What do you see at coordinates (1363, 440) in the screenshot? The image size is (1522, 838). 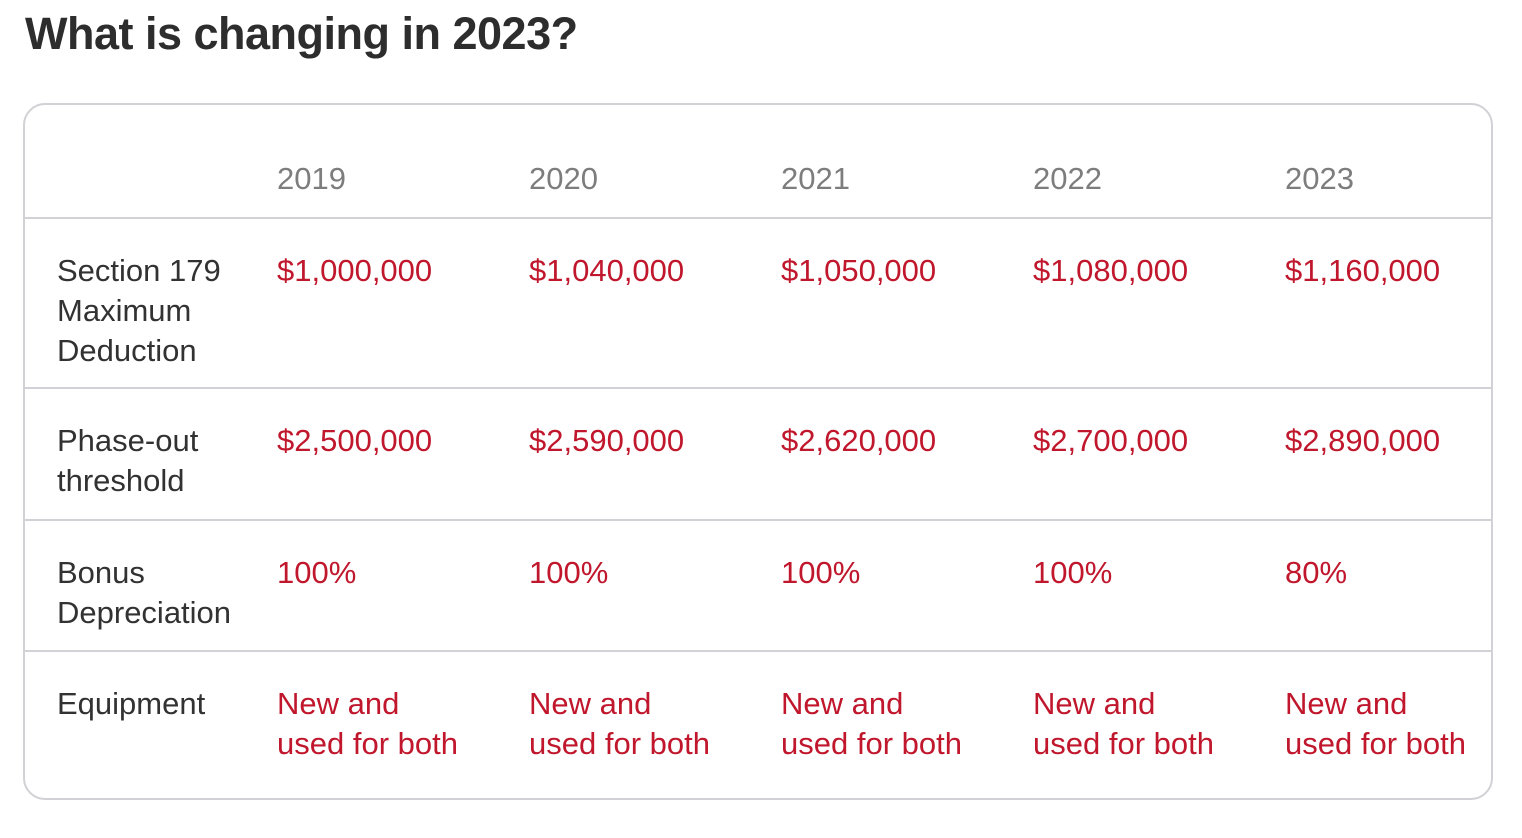 I see `table-cell: $2,890,000` at bounding box center [1363, 440].